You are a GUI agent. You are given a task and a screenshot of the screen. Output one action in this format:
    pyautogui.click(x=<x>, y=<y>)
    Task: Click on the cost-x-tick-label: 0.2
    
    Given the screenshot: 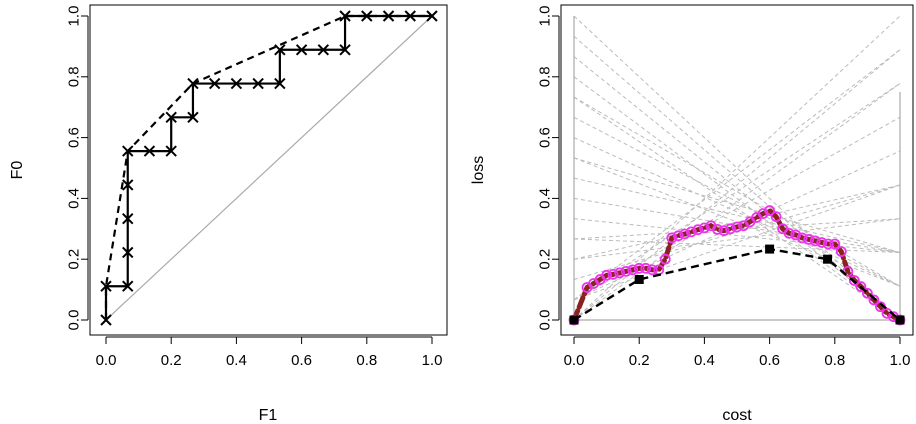 What is the action you would take?
    pyautogui.click(x=639, y=360)
    